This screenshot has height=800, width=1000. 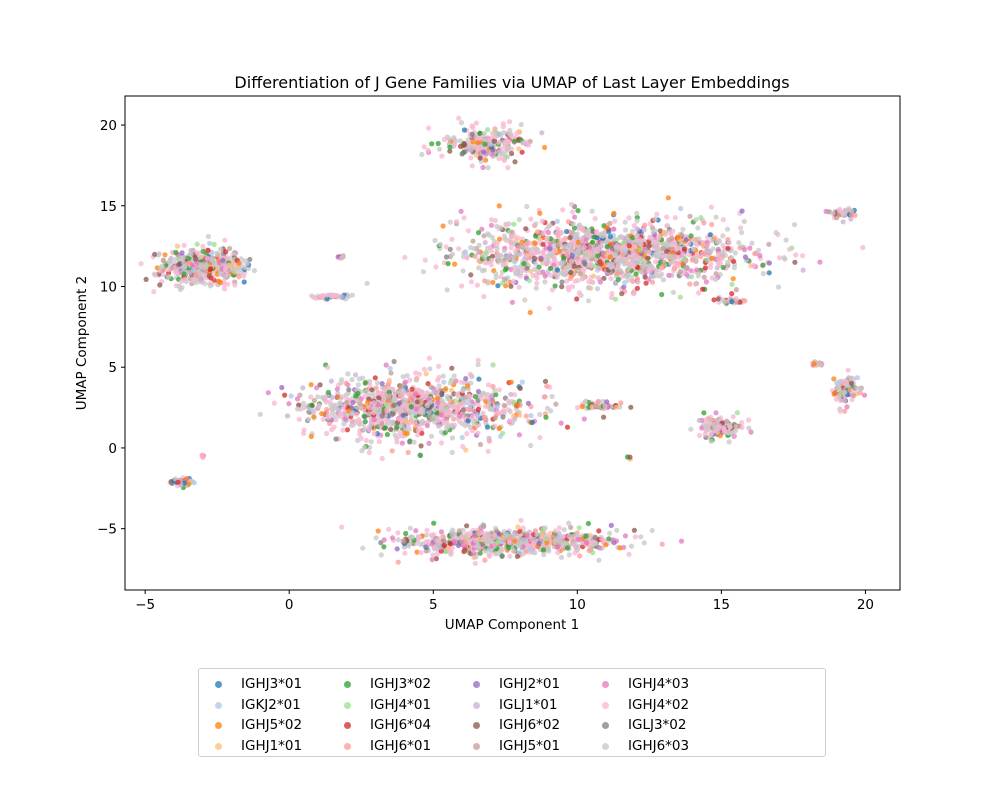 What do you see at coordinates (657, 725) in the screenshot?
I see `legend-label: IGLJ3*02` at bounding box center [657, 725].